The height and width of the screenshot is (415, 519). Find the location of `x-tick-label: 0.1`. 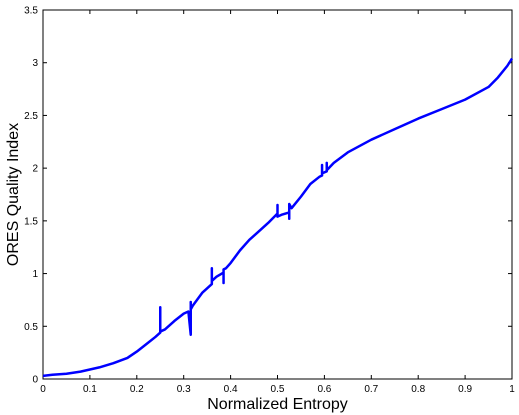

x-tick-label: 0.1 is located at coordinates (90, 389).